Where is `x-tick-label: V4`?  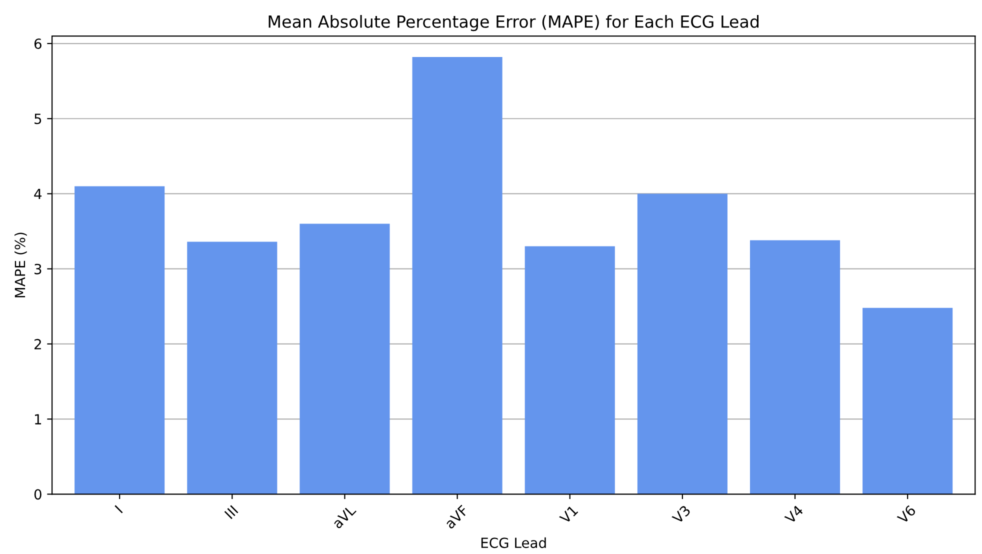 x-tick-label: V4 is located at coordinates (794, 514).